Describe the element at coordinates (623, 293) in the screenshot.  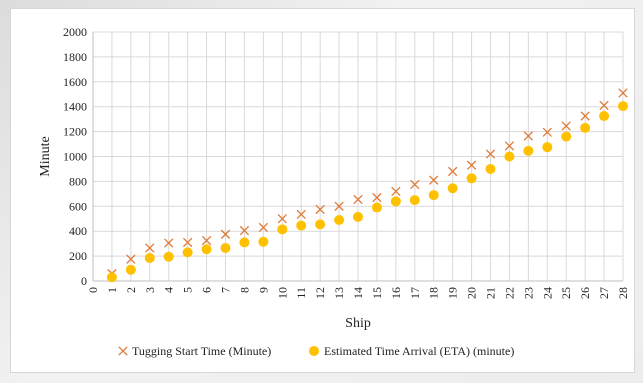
I see `x-tick-label: 28` at that location.